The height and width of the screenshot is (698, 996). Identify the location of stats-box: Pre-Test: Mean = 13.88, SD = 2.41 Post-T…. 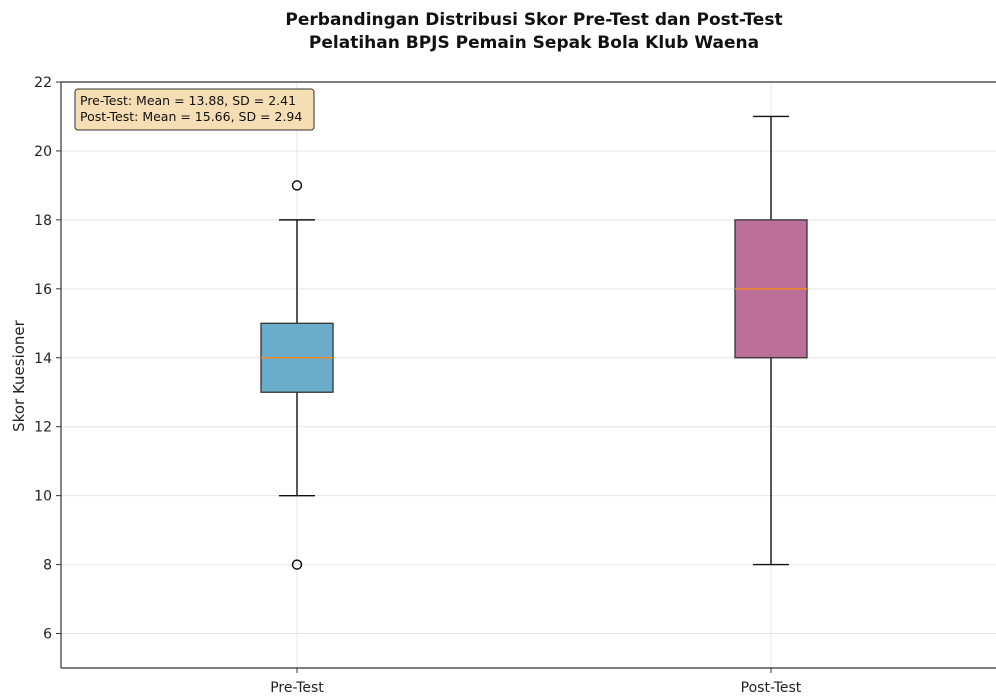
(194, 109).